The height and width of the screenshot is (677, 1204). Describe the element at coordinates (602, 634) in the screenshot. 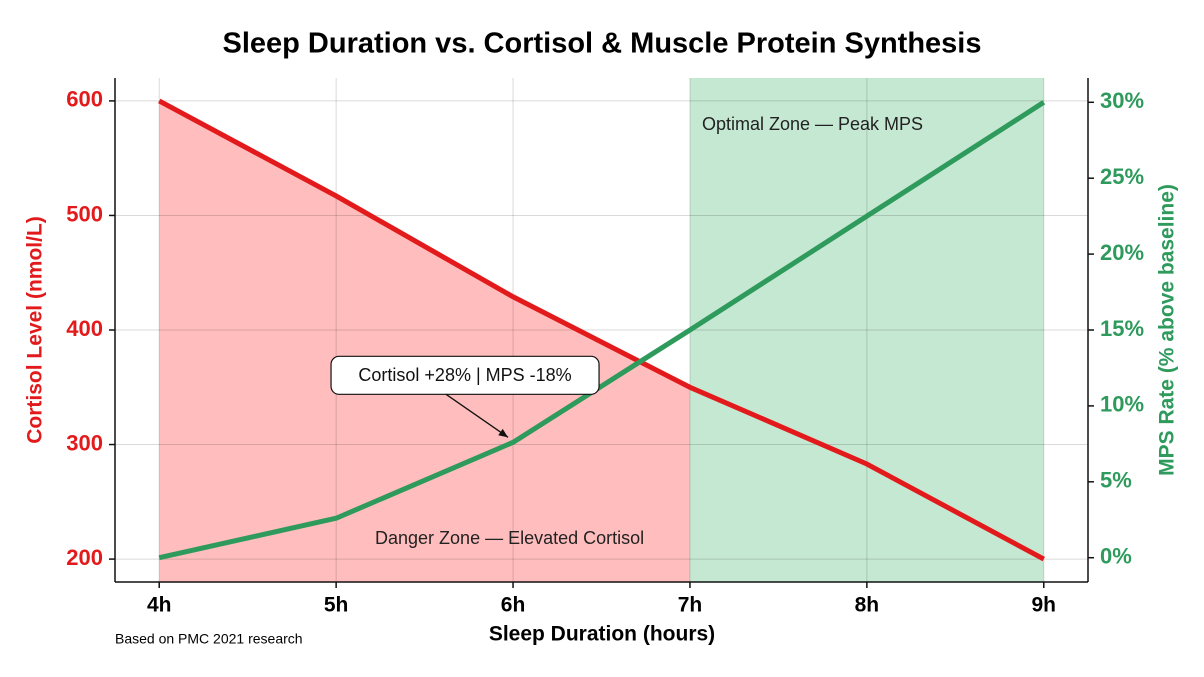

I see `x-axis-label: Sleep Duration (hours)` at that location.